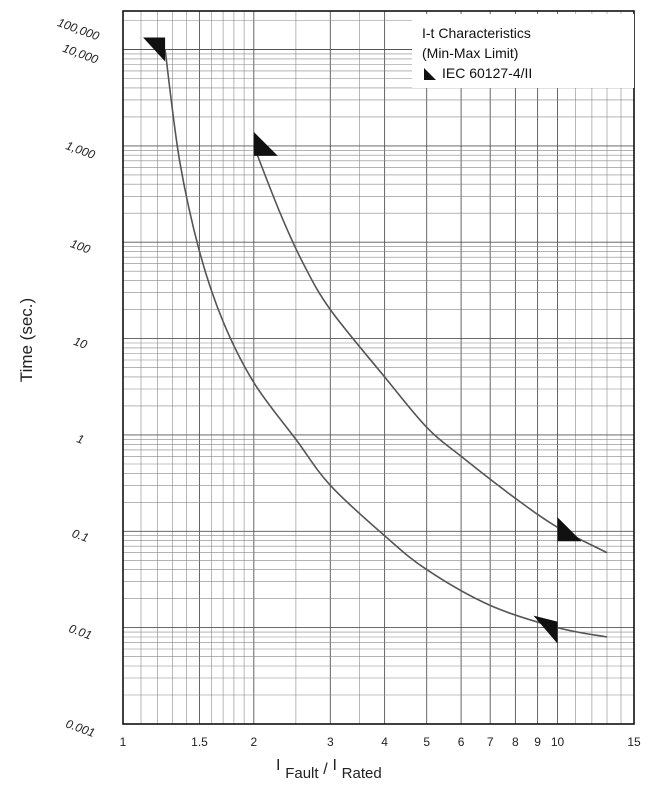  Describe the element at coordinates (476, 33) in the screenshot. I see `chart-title: I-t Characteristics` at that location.